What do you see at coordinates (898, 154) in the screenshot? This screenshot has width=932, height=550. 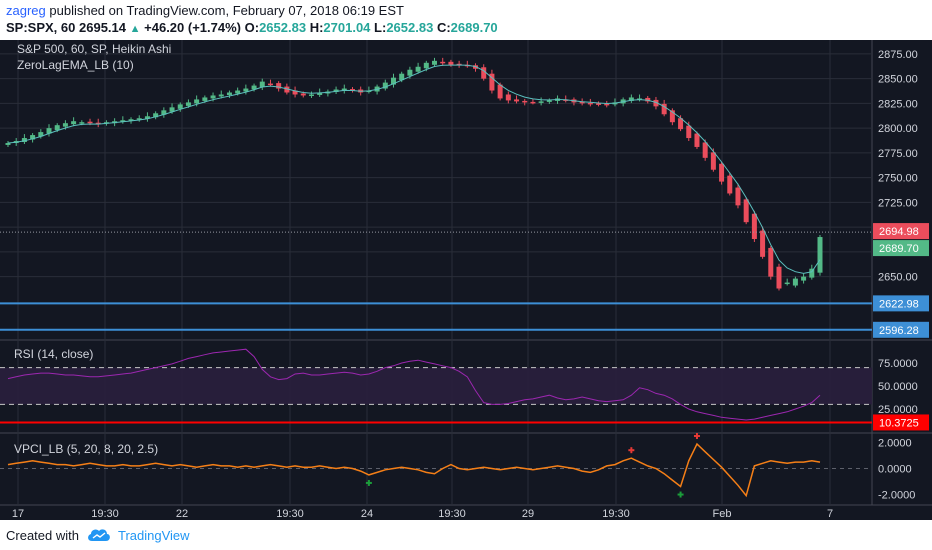 I see `price-tick-label: 2775.00` at bounding box center [898, 154].